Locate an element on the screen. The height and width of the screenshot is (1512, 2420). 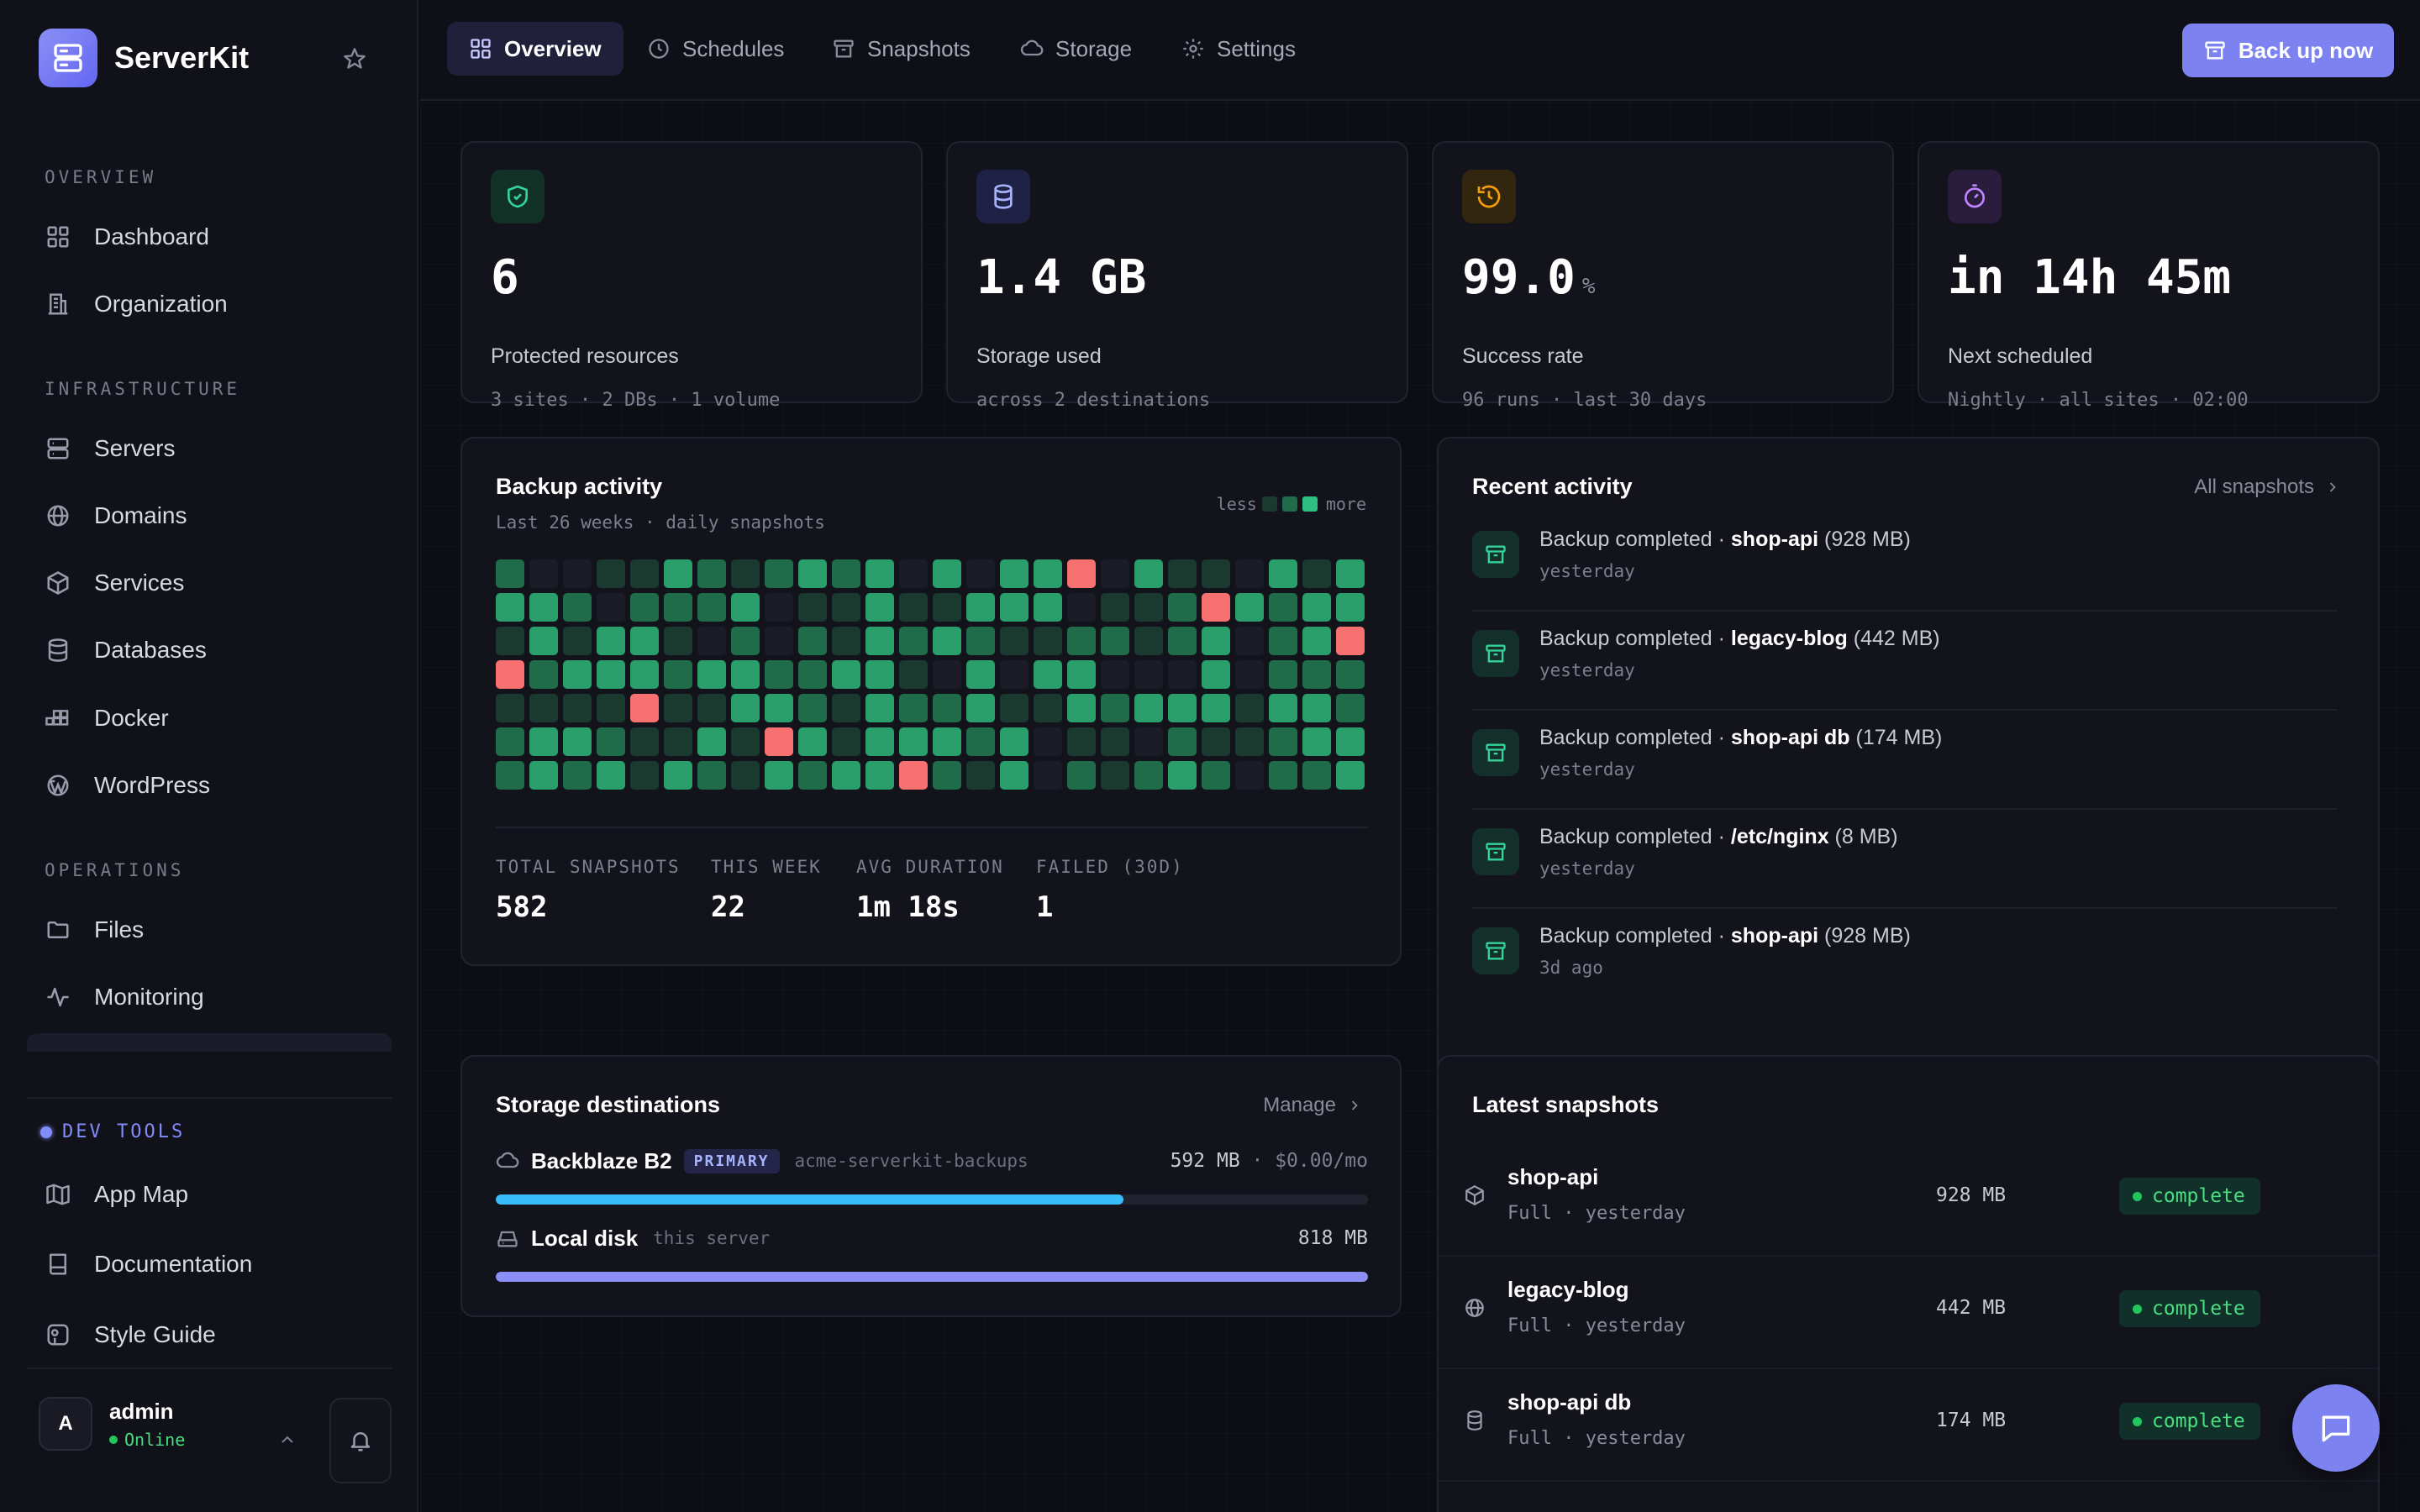
building-icon is located at coordinates (58, 304).